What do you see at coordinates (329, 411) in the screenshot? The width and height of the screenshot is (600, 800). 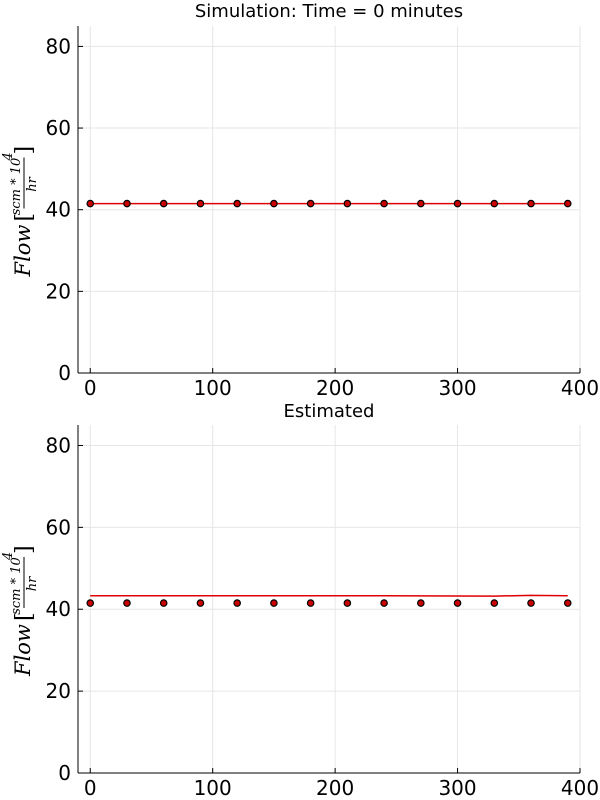 I see `chart-title: Estimated` at bounding box center [329, 411].